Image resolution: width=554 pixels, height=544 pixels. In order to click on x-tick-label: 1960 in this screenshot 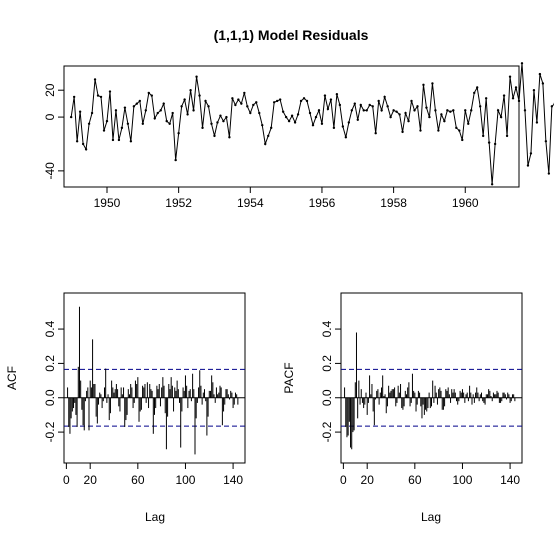, I will do `click(465, 203)`.